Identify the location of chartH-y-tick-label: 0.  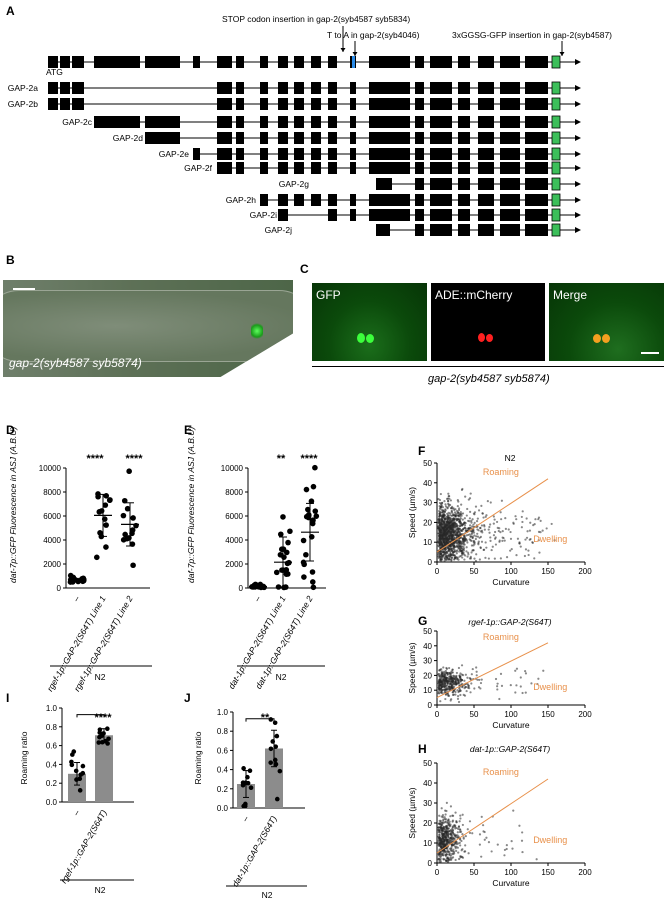
(430, 863).